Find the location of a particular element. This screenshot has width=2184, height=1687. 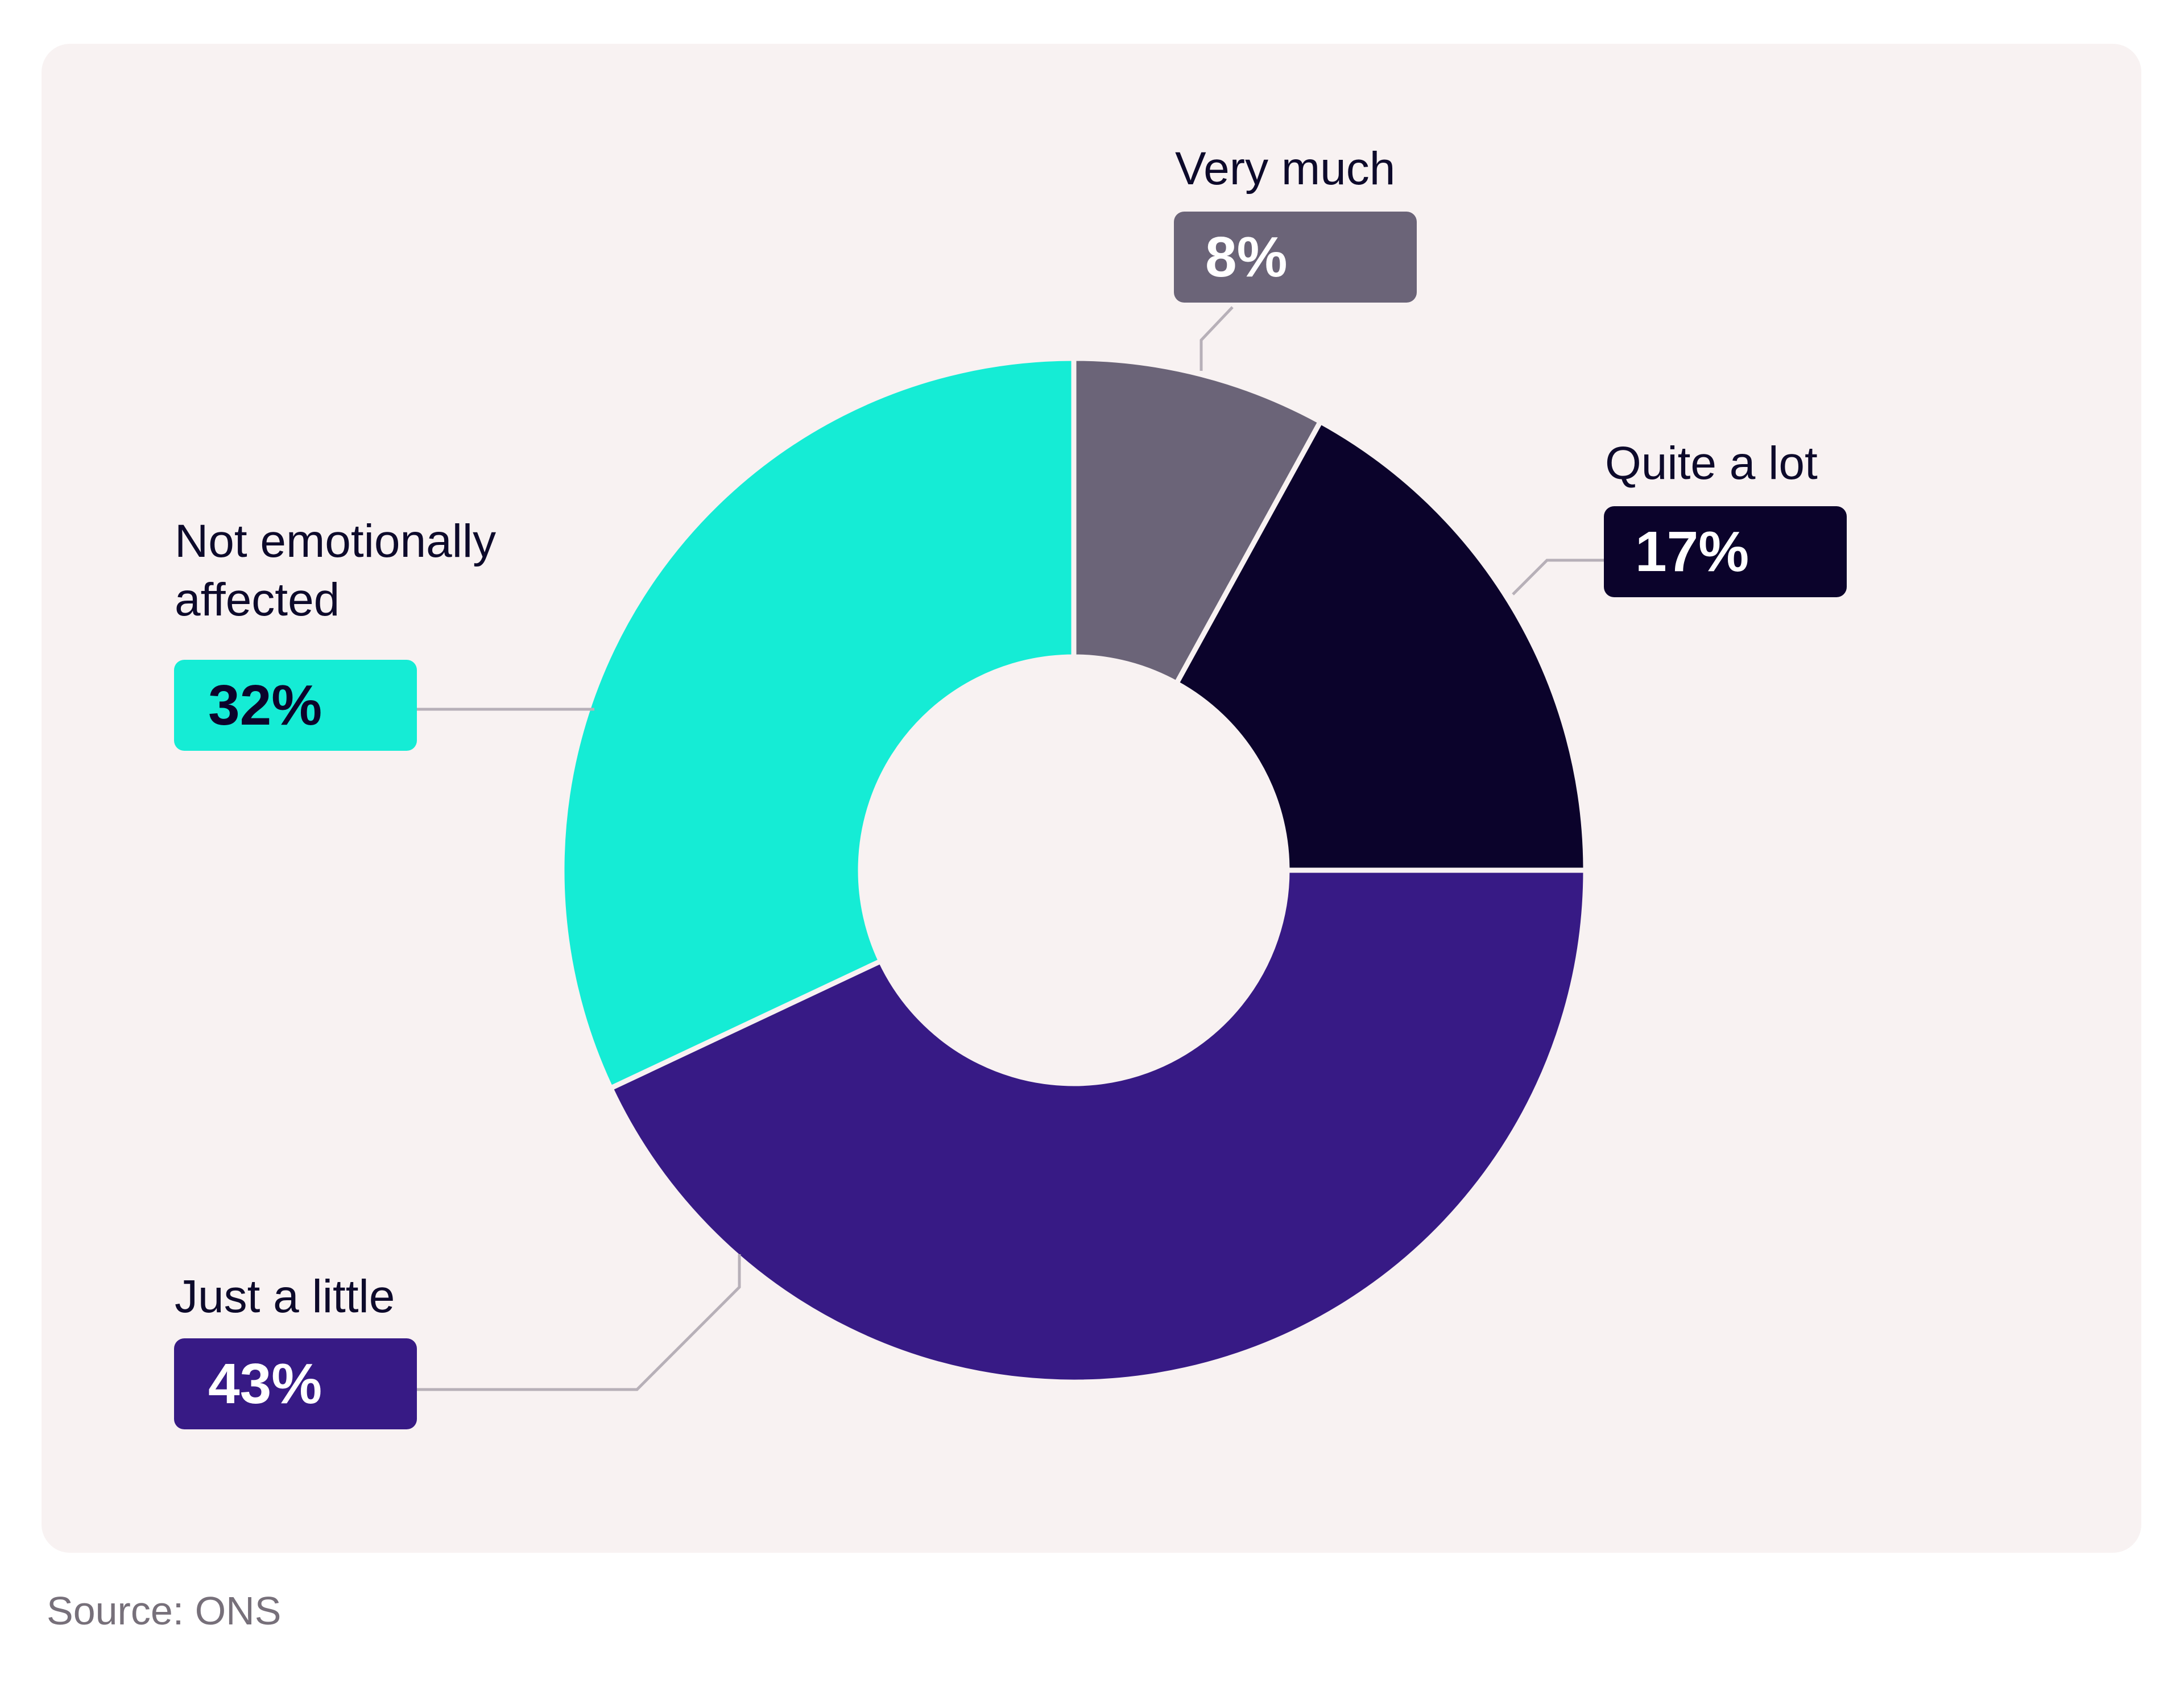

label-just-a-little: Just a little is located at coordinates (285, 1296).